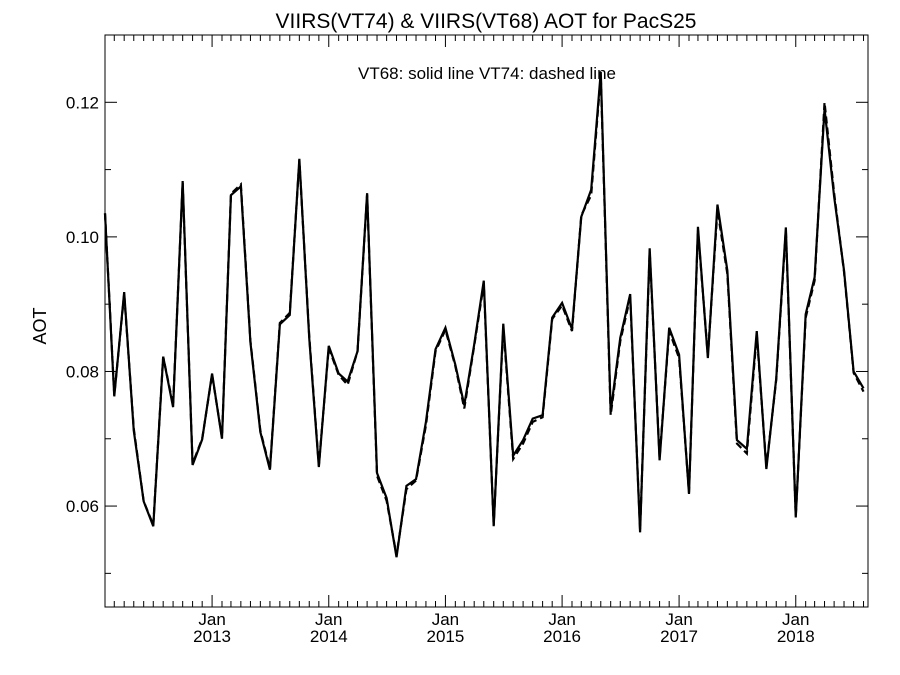  I want to click on y-tick-label: 0.08, so click(82, 371).